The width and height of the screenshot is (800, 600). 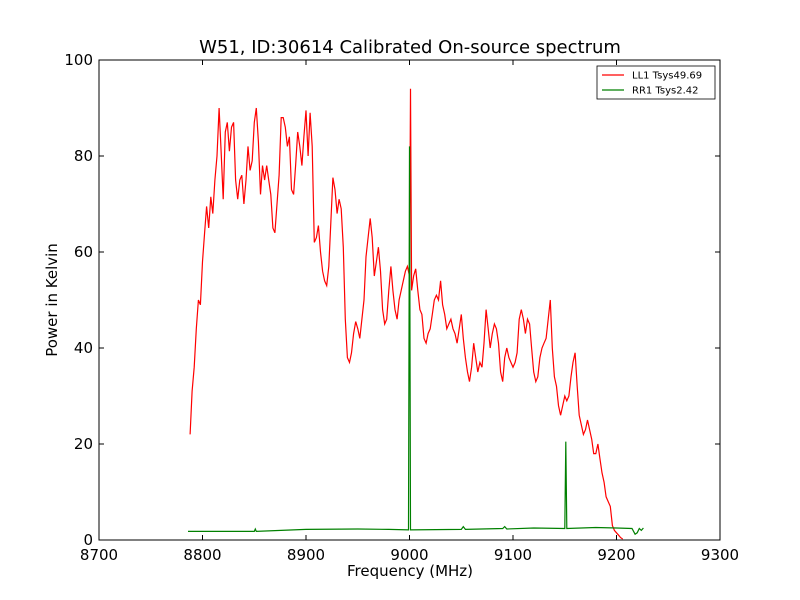 What do you see at coordinates (83, 348) in the screenshot?
I see `y-tick-label: 40` at bounding box center [83, 348].